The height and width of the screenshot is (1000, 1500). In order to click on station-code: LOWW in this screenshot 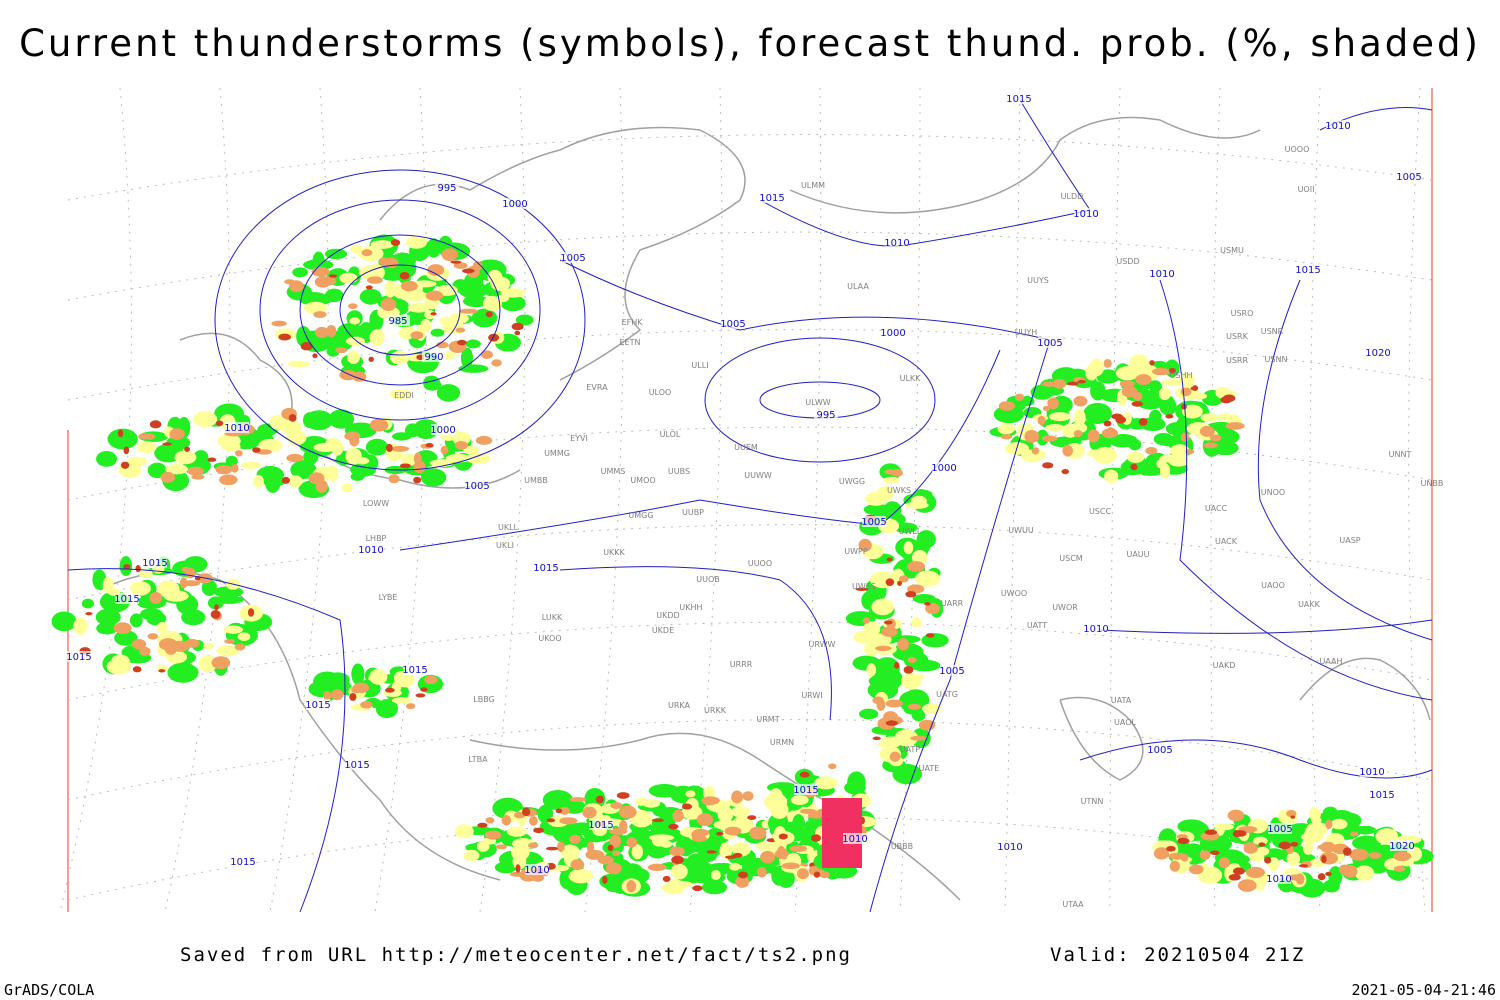, I will do `click(376, 503)`.